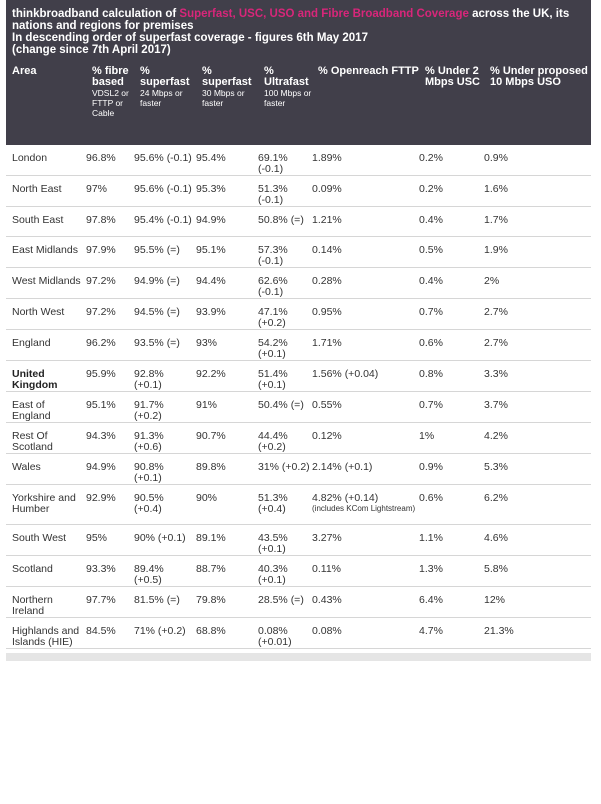 The image size is (601, 804). I want to click on cell-value: 0.43%, so click(327, 600).